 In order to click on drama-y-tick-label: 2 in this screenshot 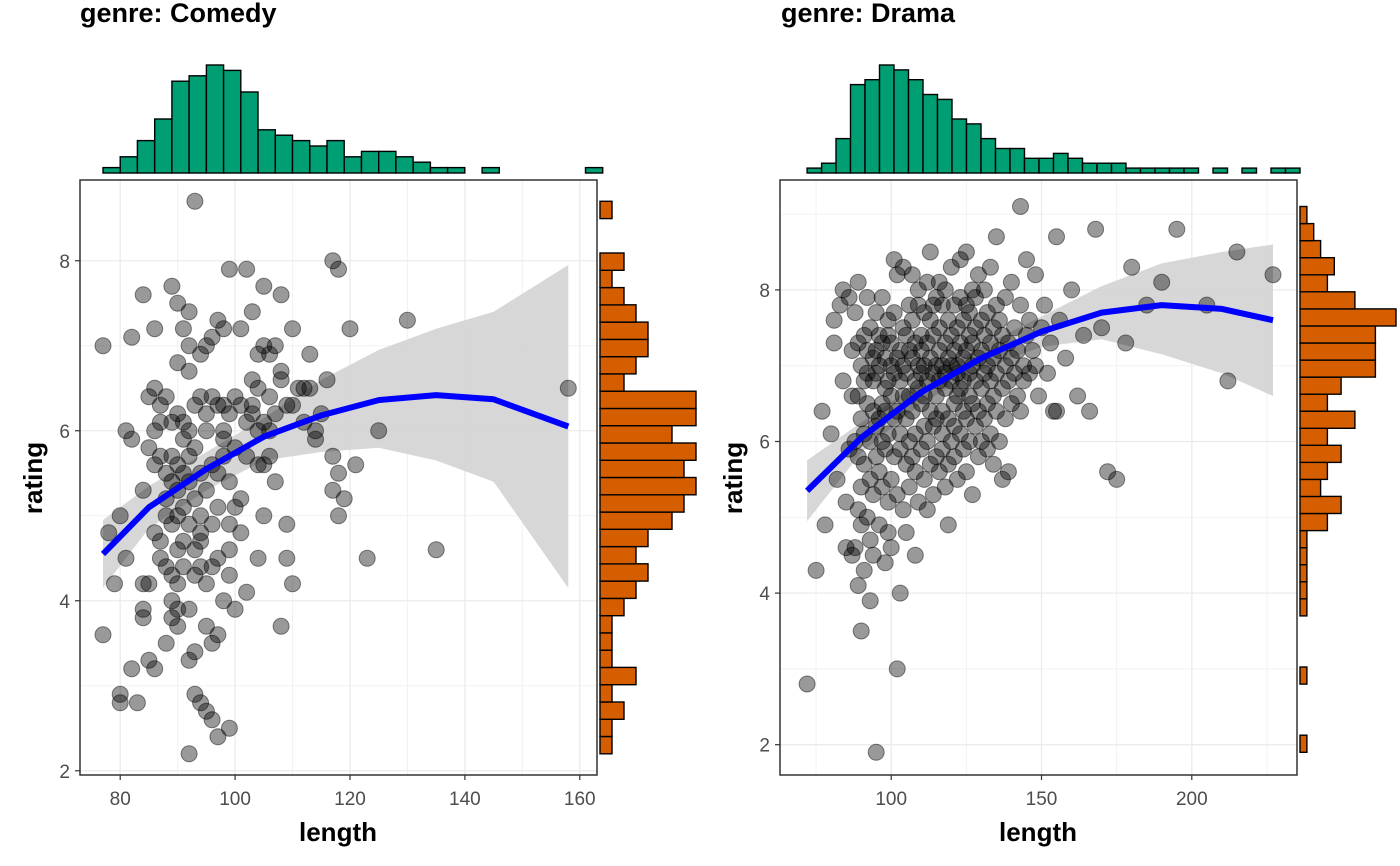, I will do `click(764, 746)`.